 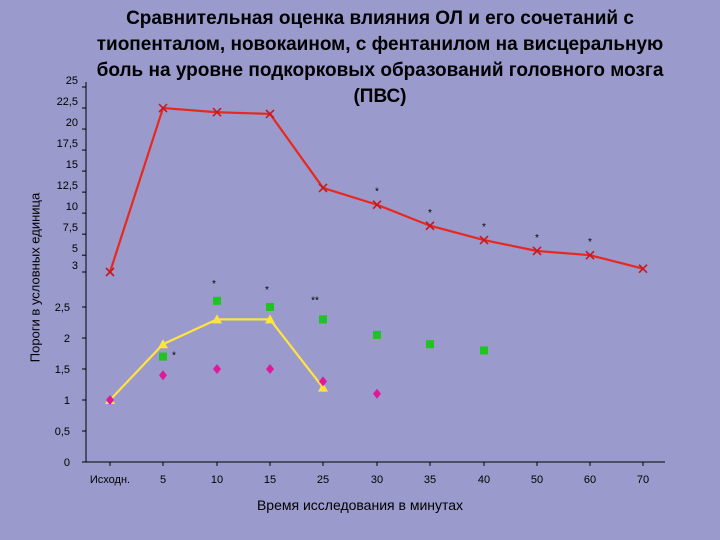 I want to click on x-tick-label: 50, so click(x=537, y=480).